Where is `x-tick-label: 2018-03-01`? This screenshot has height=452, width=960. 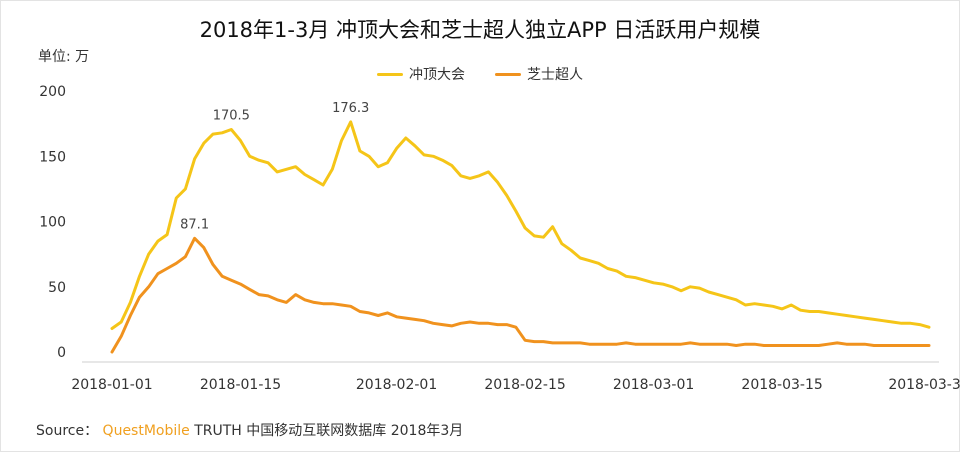
x-tick-label: 2018-03-01 is located at coordinates (653, 385).